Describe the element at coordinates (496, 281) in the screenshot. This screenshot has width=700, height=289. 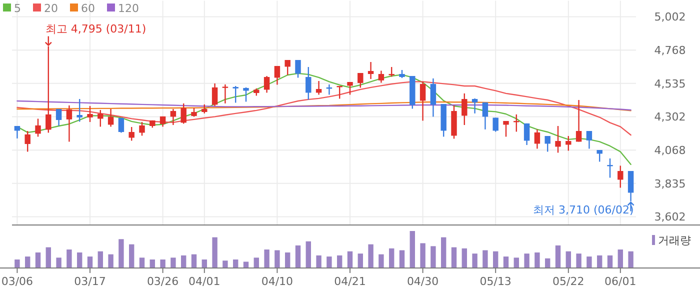
I see `x-tick-label: 05/13` at that location.